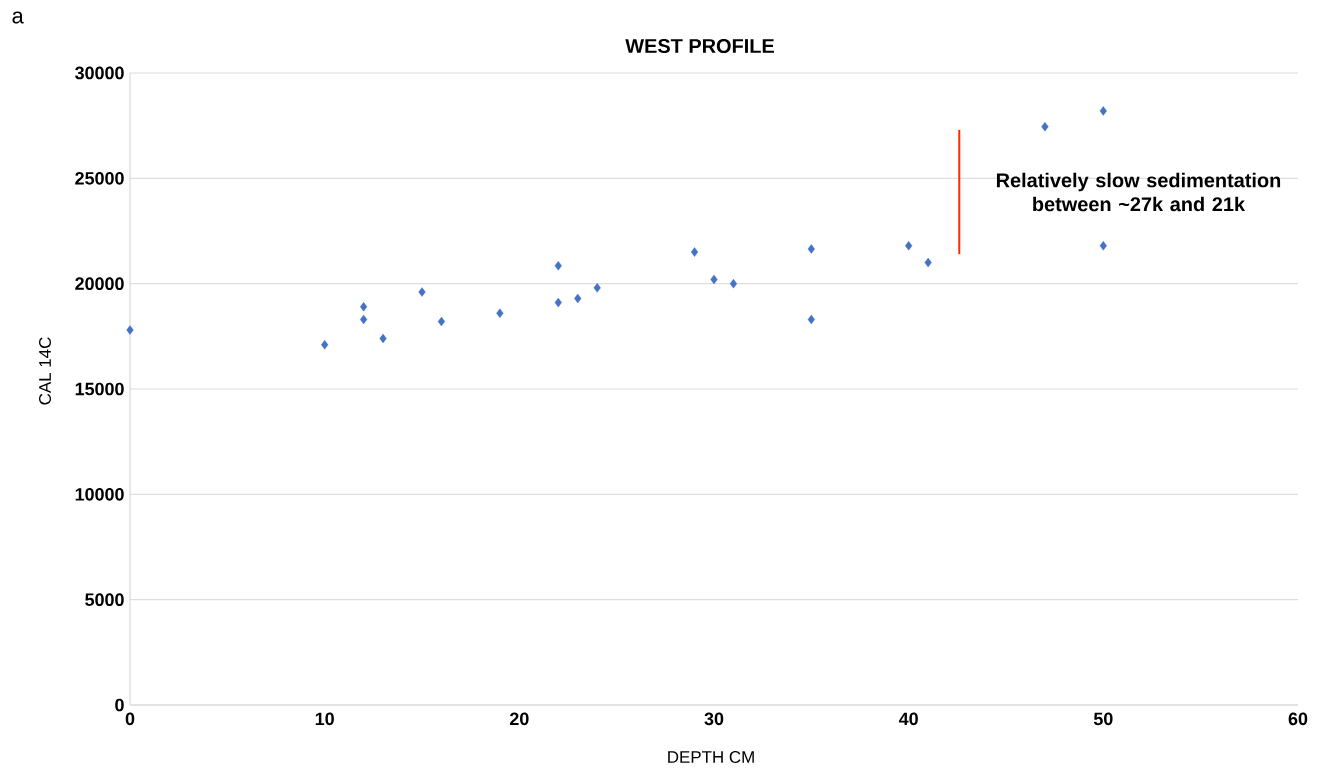  I want to click on x-tick-label: 20, so click(519, 719).